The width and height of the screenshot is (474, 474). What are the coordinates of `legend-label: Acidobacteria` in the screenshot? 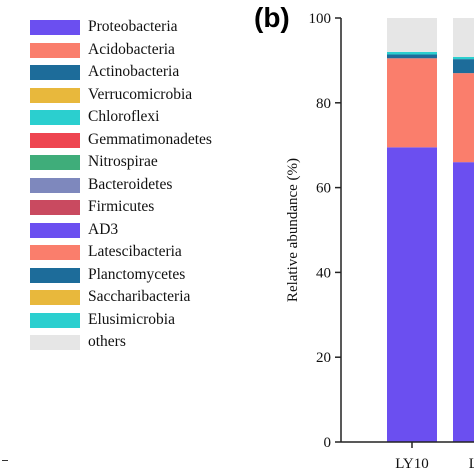 It's located at (131, 49).